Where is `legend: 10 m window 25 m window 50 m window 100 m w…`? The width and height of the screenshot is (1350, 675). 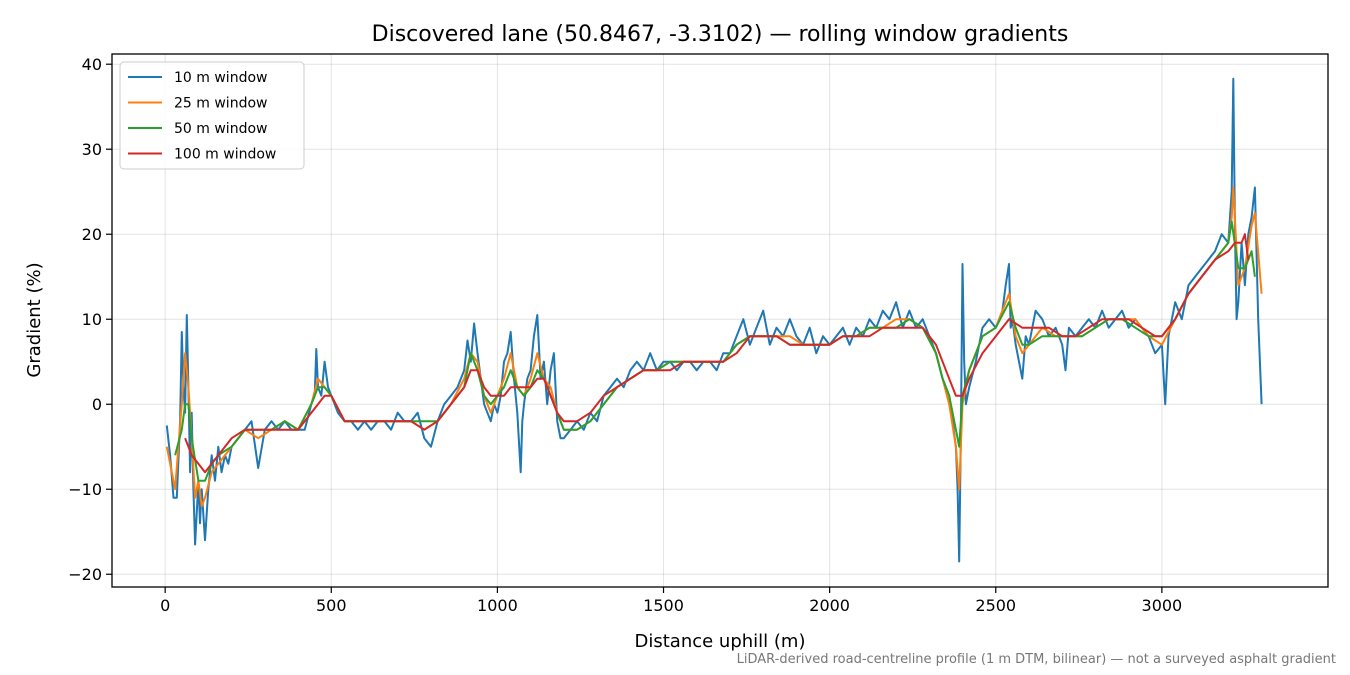
legend: 10 m window 25 m window 50 m window 100 m w… is located at coordinates (212, 115).